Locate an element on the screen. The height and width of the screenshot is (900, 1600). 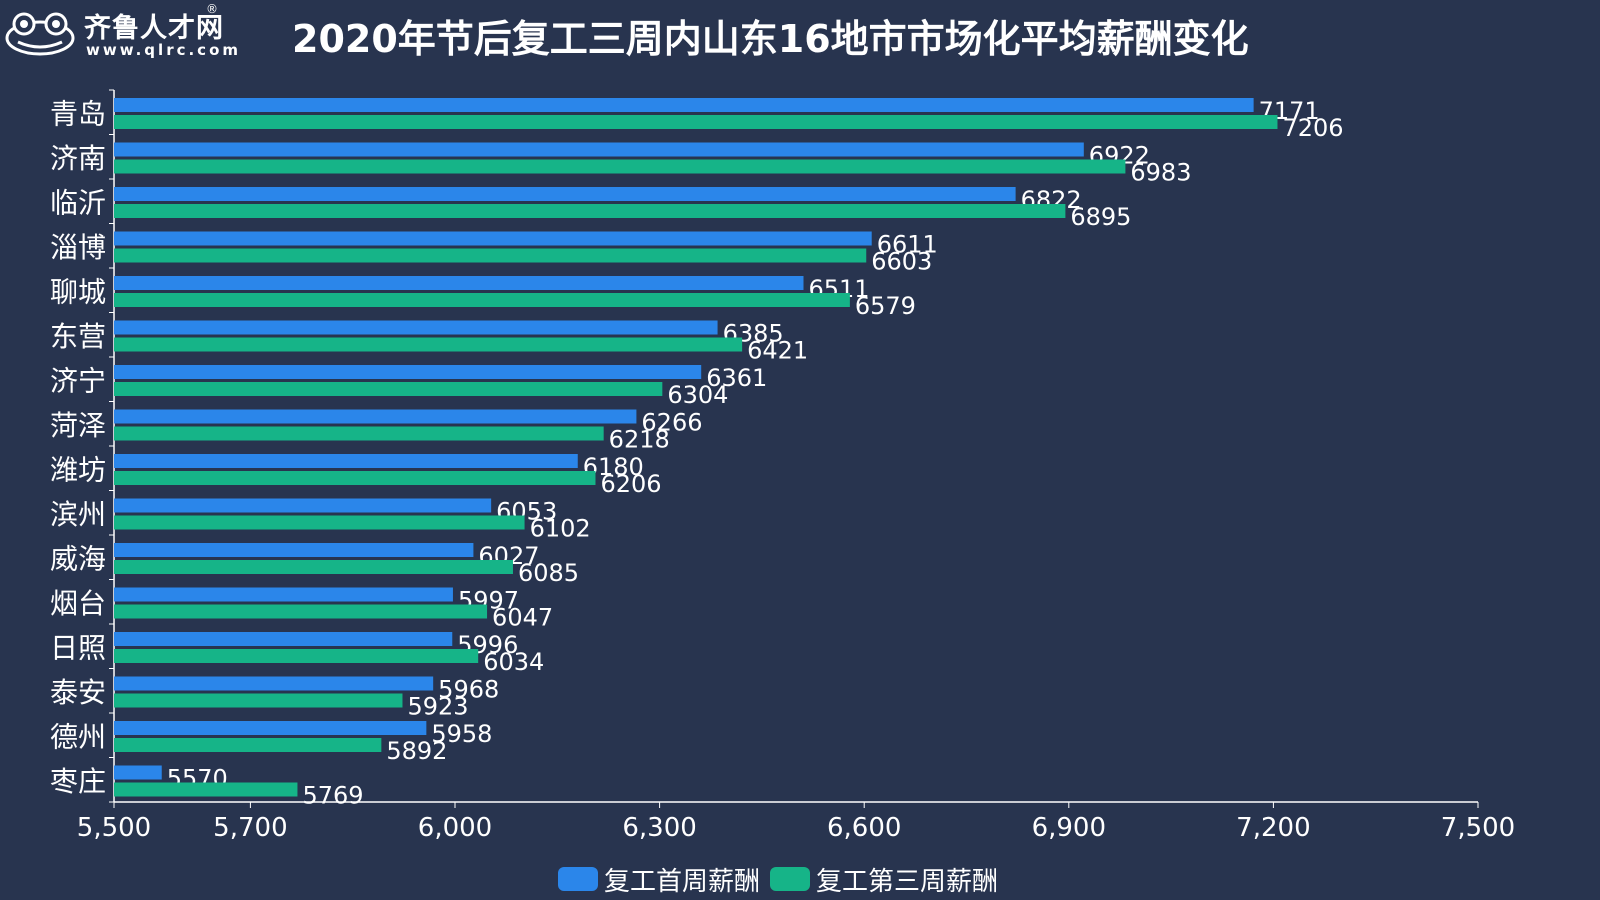
legend-item-first-week: 复工首周薪酬 is located at coordinates (659, 879).